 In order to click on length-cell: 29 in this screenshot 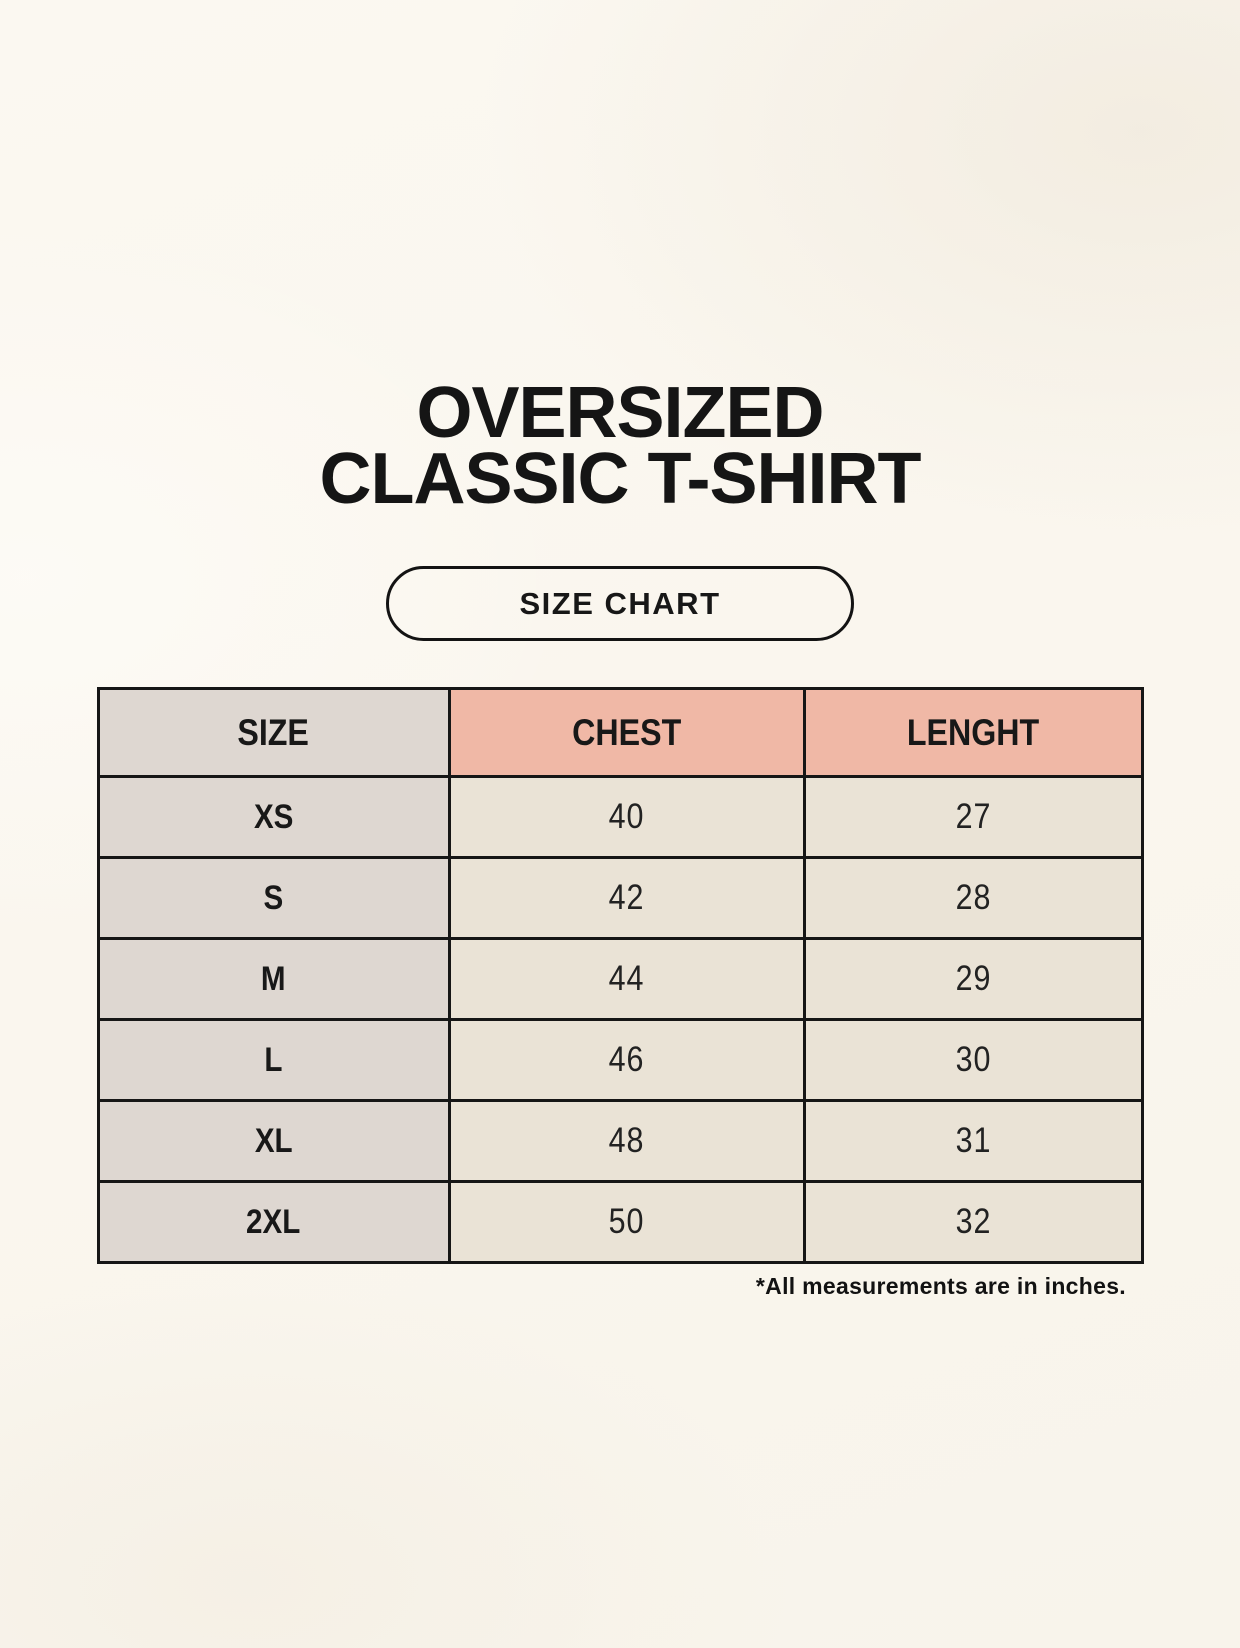, I will do `click(973, 979)`.